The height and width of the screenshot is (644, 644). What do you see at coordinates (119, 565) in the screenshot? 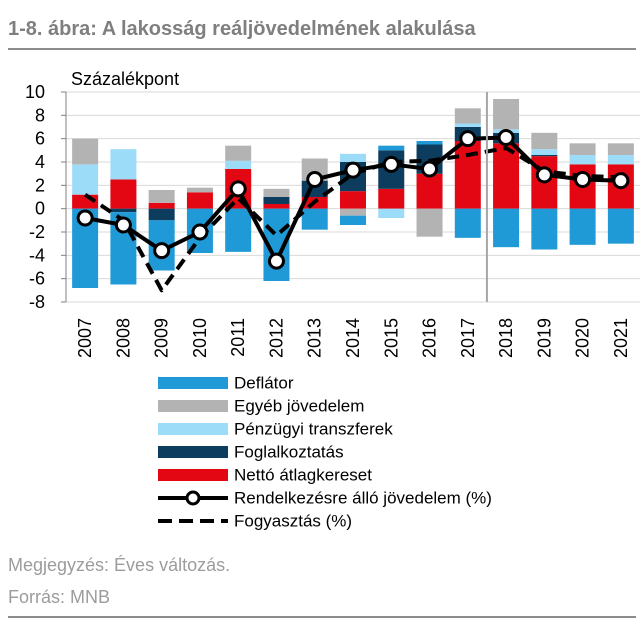
I see `chart-note: Megjegyzés: Éves változás.` at bounding box center [119, 565].